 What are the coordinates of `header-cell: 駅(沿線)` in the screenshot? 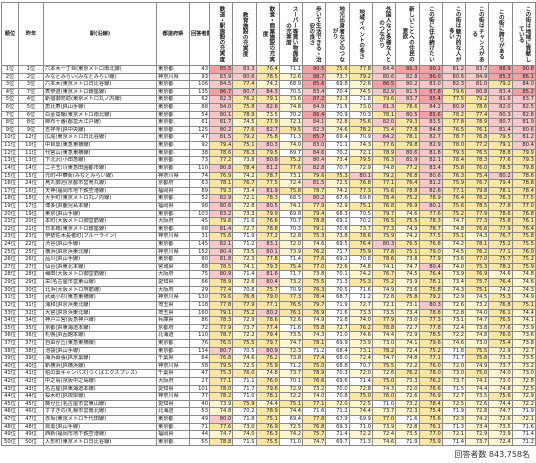 It's located at (100, 34).